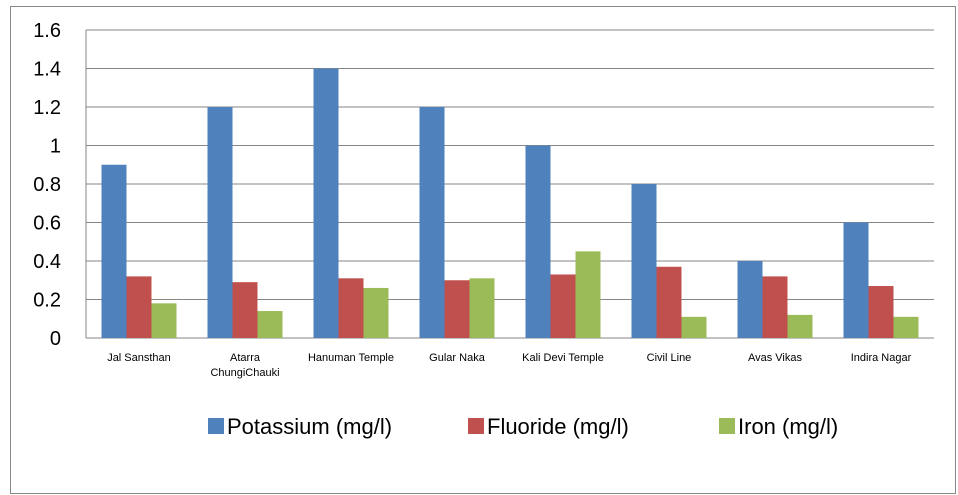  What do you see at coordinates (669, 358) in the screenshot?
I see `x-tick-label-5: Civil Line` at bounding box center [669, 358].